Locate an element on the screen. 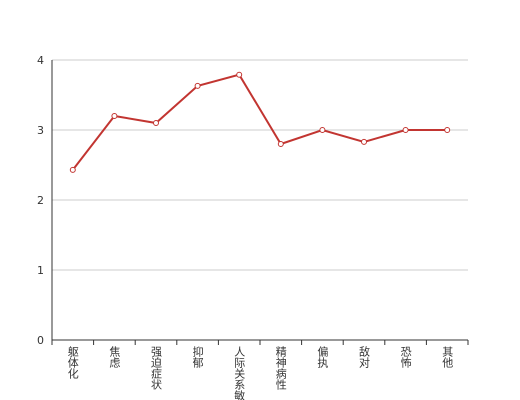 The height and width of the screenshot is (400, 520). y-tick-label: 2 is located at coordinates (40, 200).